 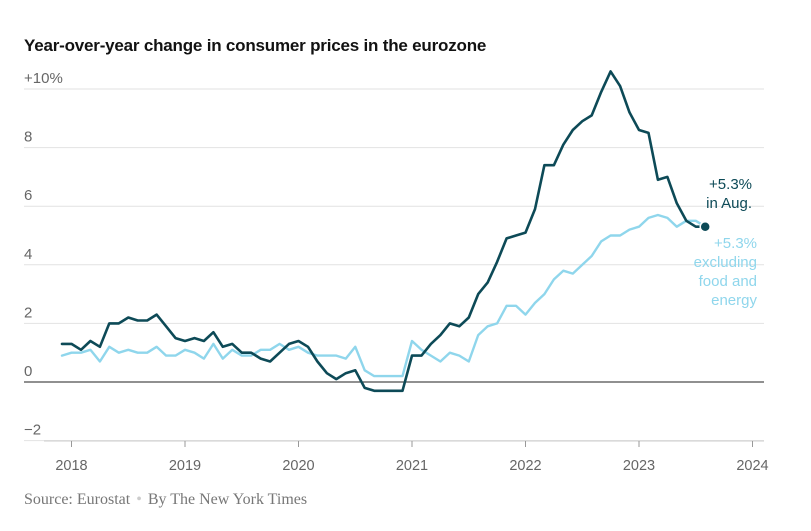 I want to click on x-tick-label: 2021, so click(x=412, y=466).